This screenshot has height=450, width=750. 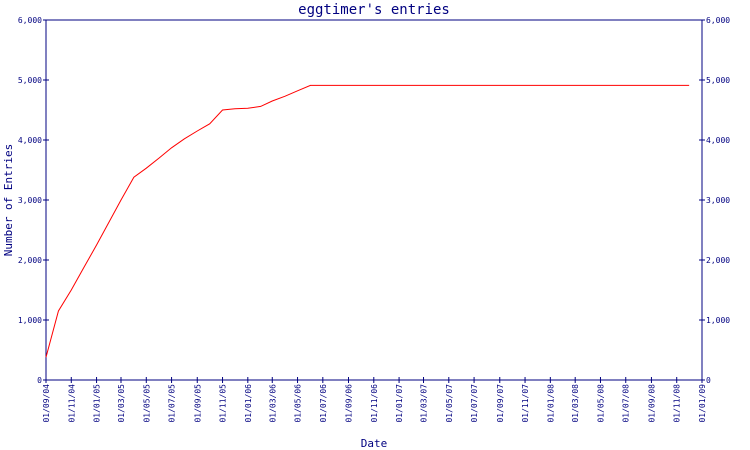 I want to click on x-tick-label: 01/01/06, so click(x=248, y=403).